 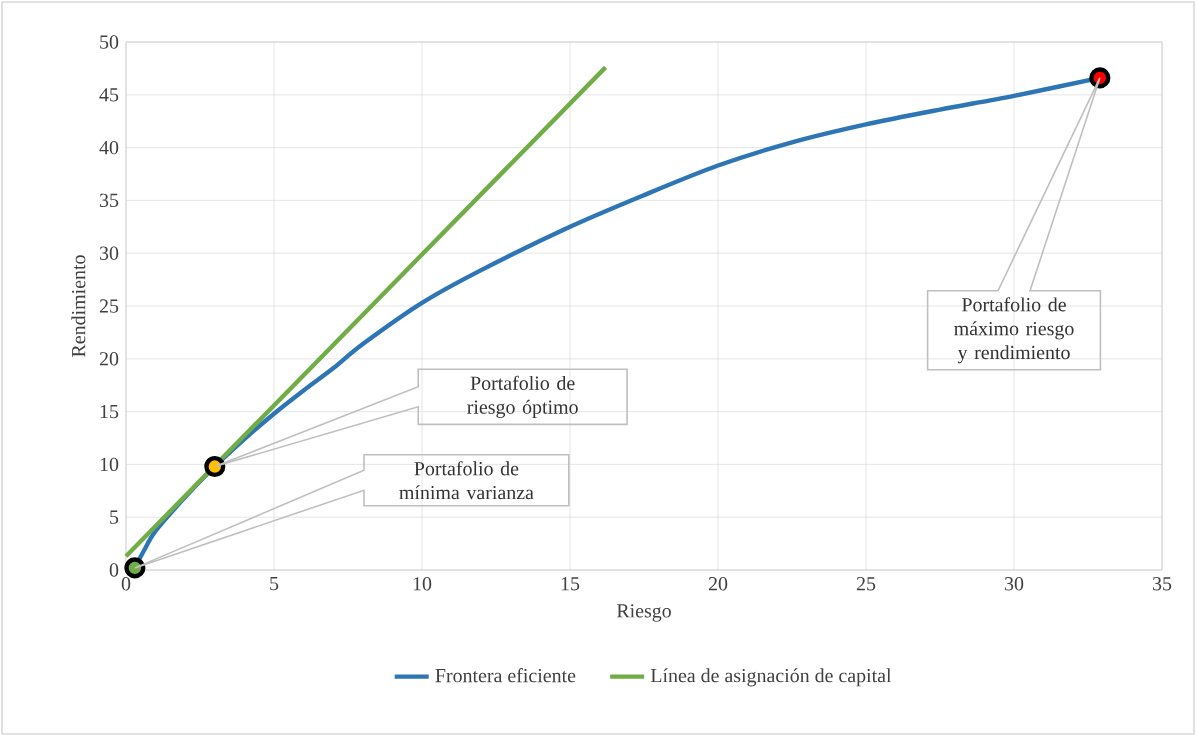 What do you see at coordinates (114, 517) in the screenshot?
I see `y-tick-label: 5` at bounding box center [114, 517].